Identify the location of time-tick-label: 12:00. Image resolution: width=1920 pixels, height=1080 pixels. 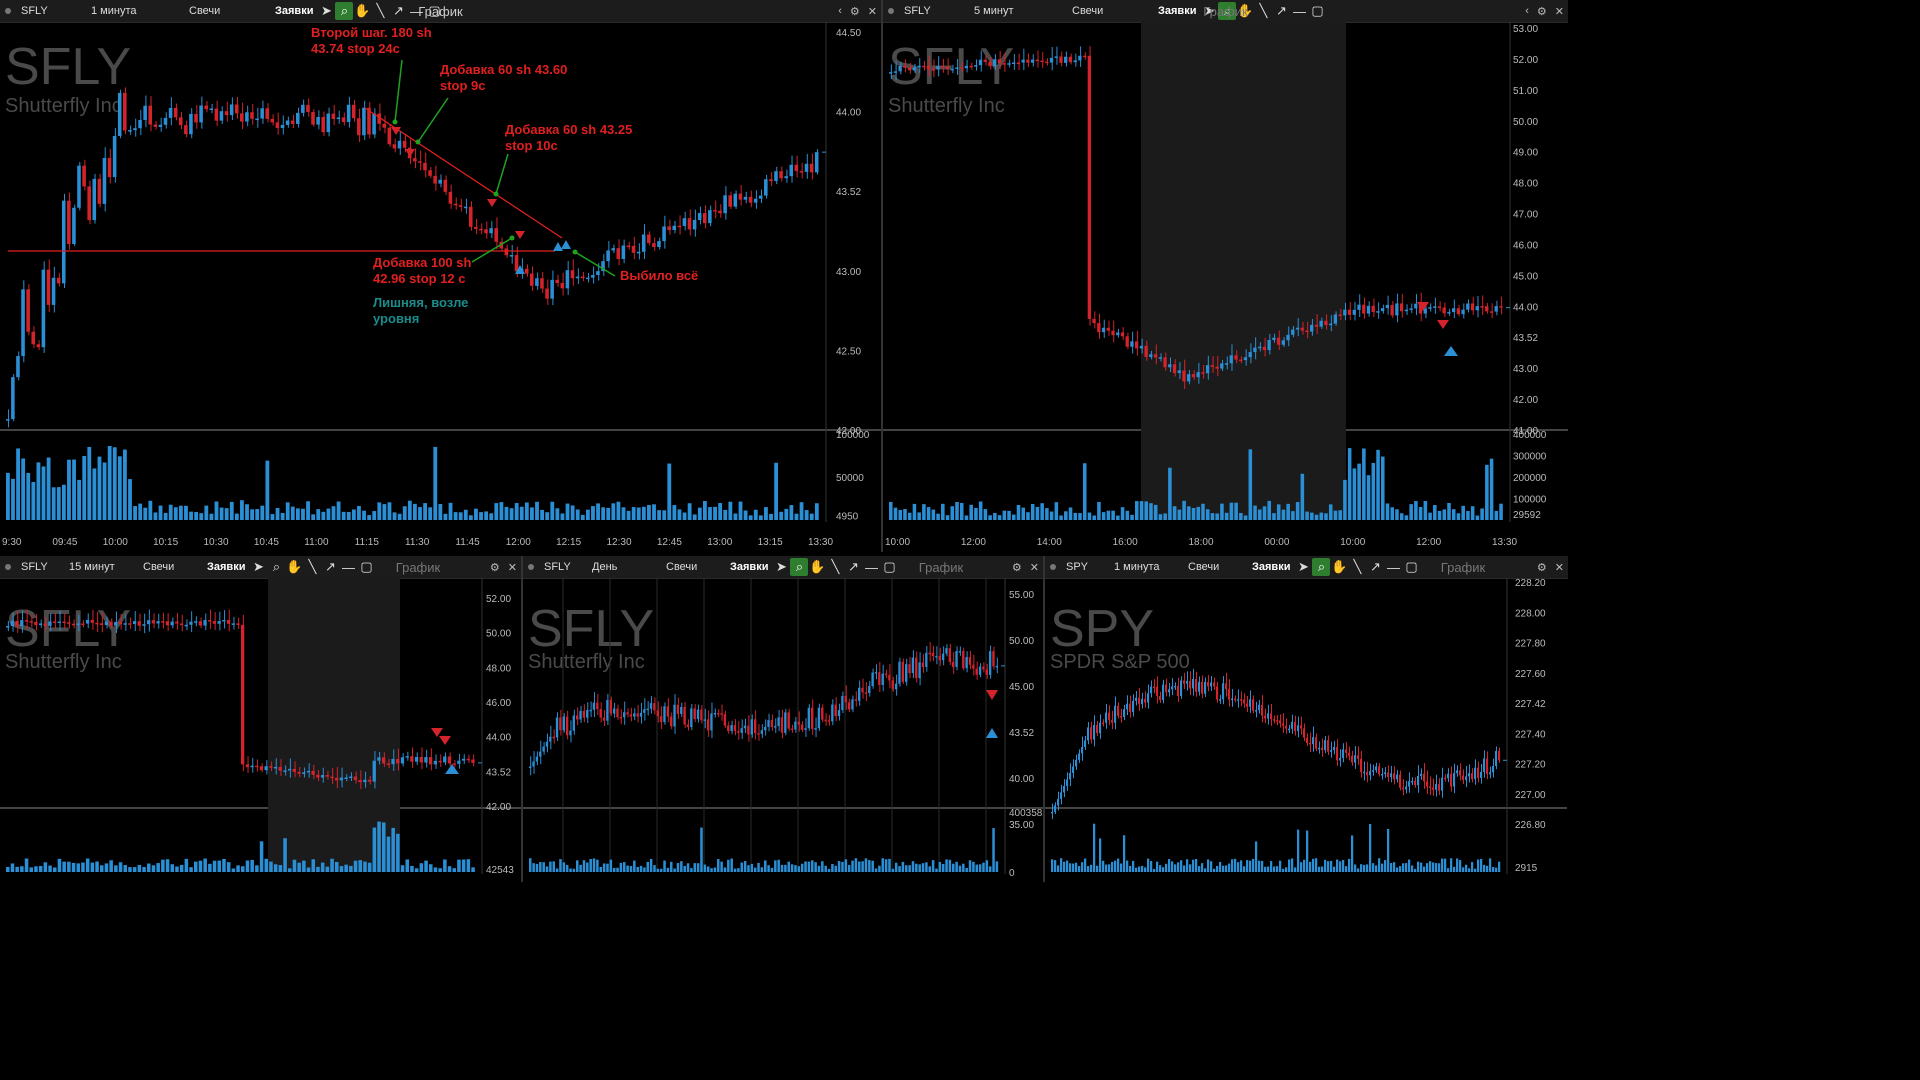
(973, 542).